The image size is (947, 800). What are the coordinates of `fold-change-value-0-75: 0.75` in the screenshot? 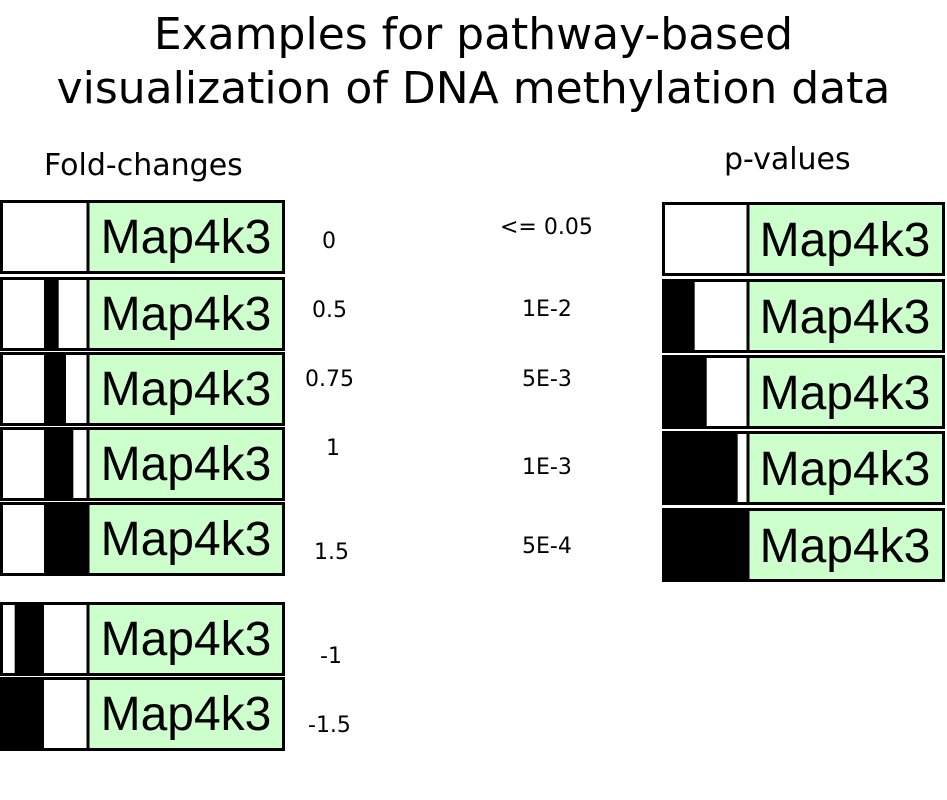 It's located at (329, 379).